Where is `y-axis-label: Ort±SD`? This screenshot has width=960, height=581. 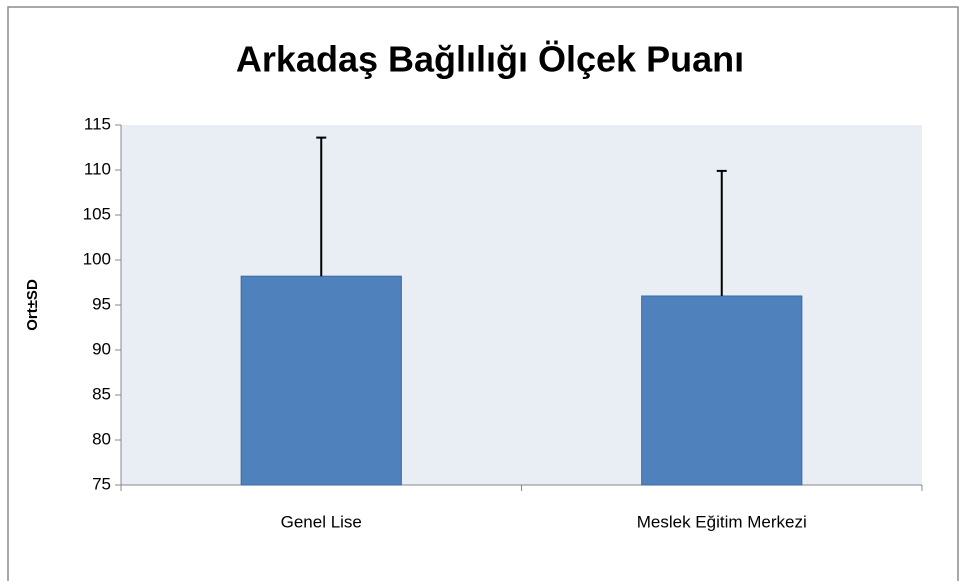 y-axis-label: Ort±SD is located at coordinates (32, 305).